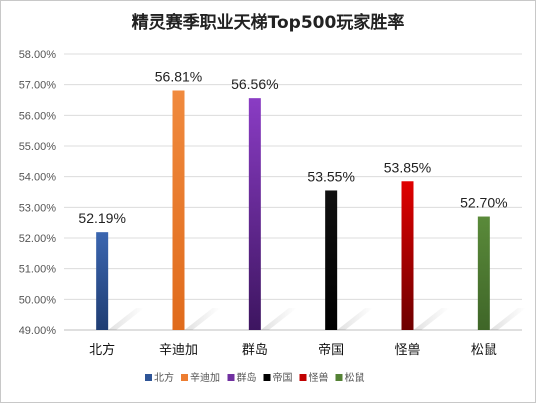  What do you see at coordinates (247, 377) in the screenshot?
I see `legend-item: 群岛` at bounding box center [247, 377].